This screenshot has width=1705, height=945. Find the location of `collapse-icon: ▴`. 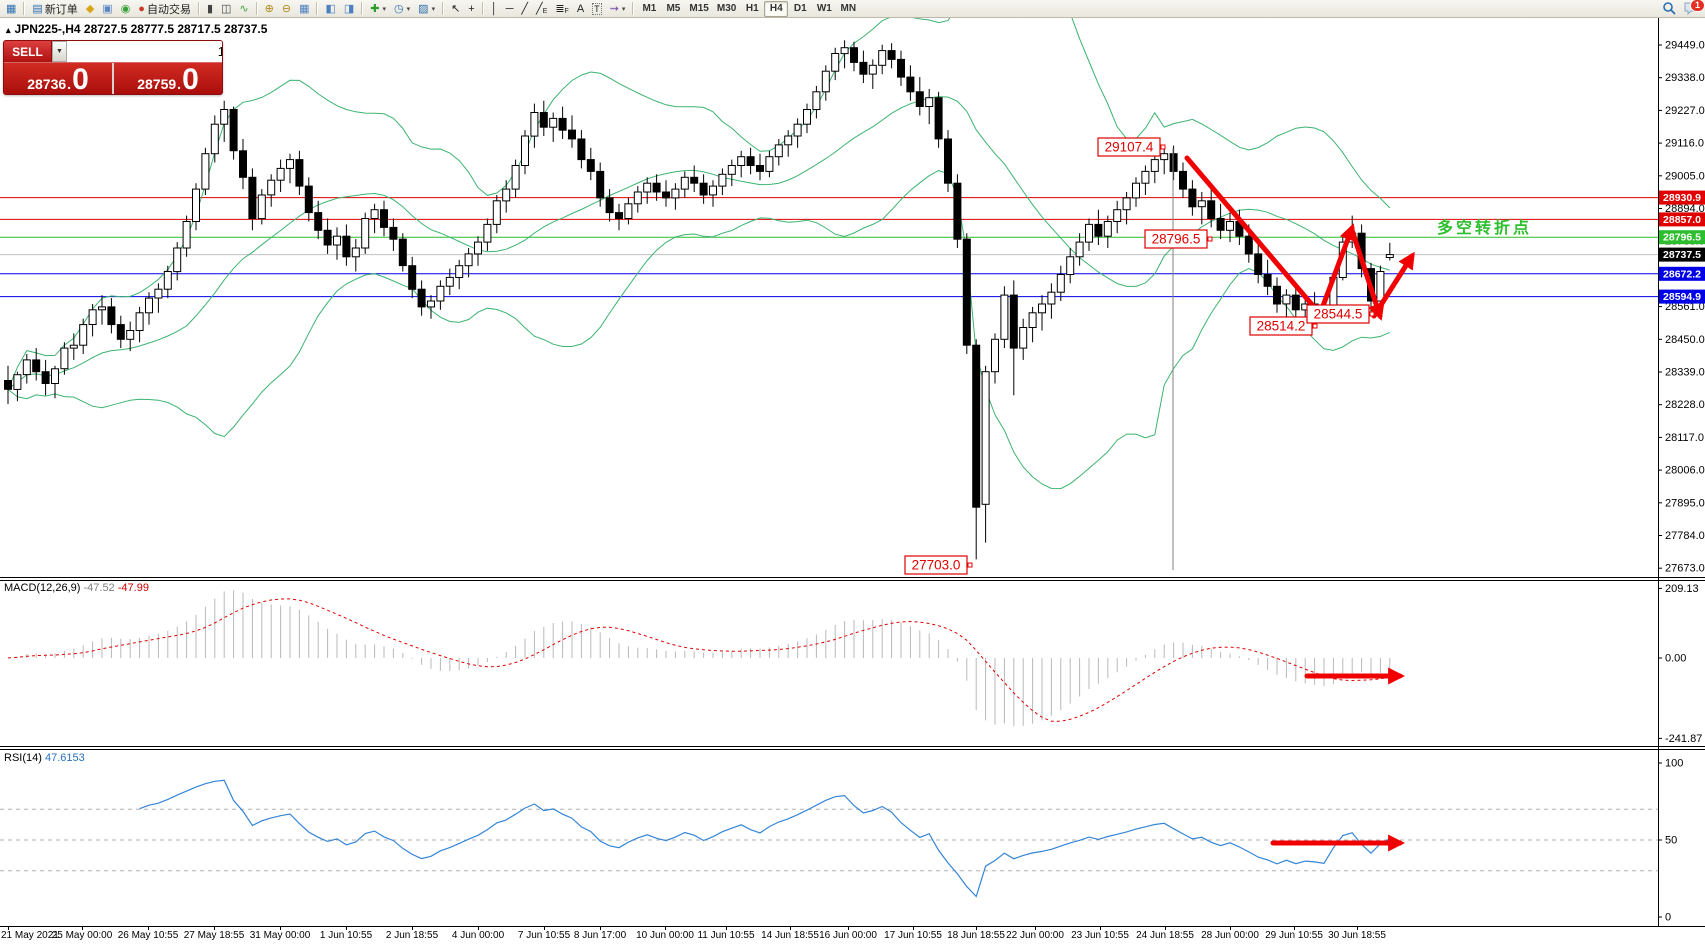

collapse-icon: ▴ is located at coordinates (8, 30).